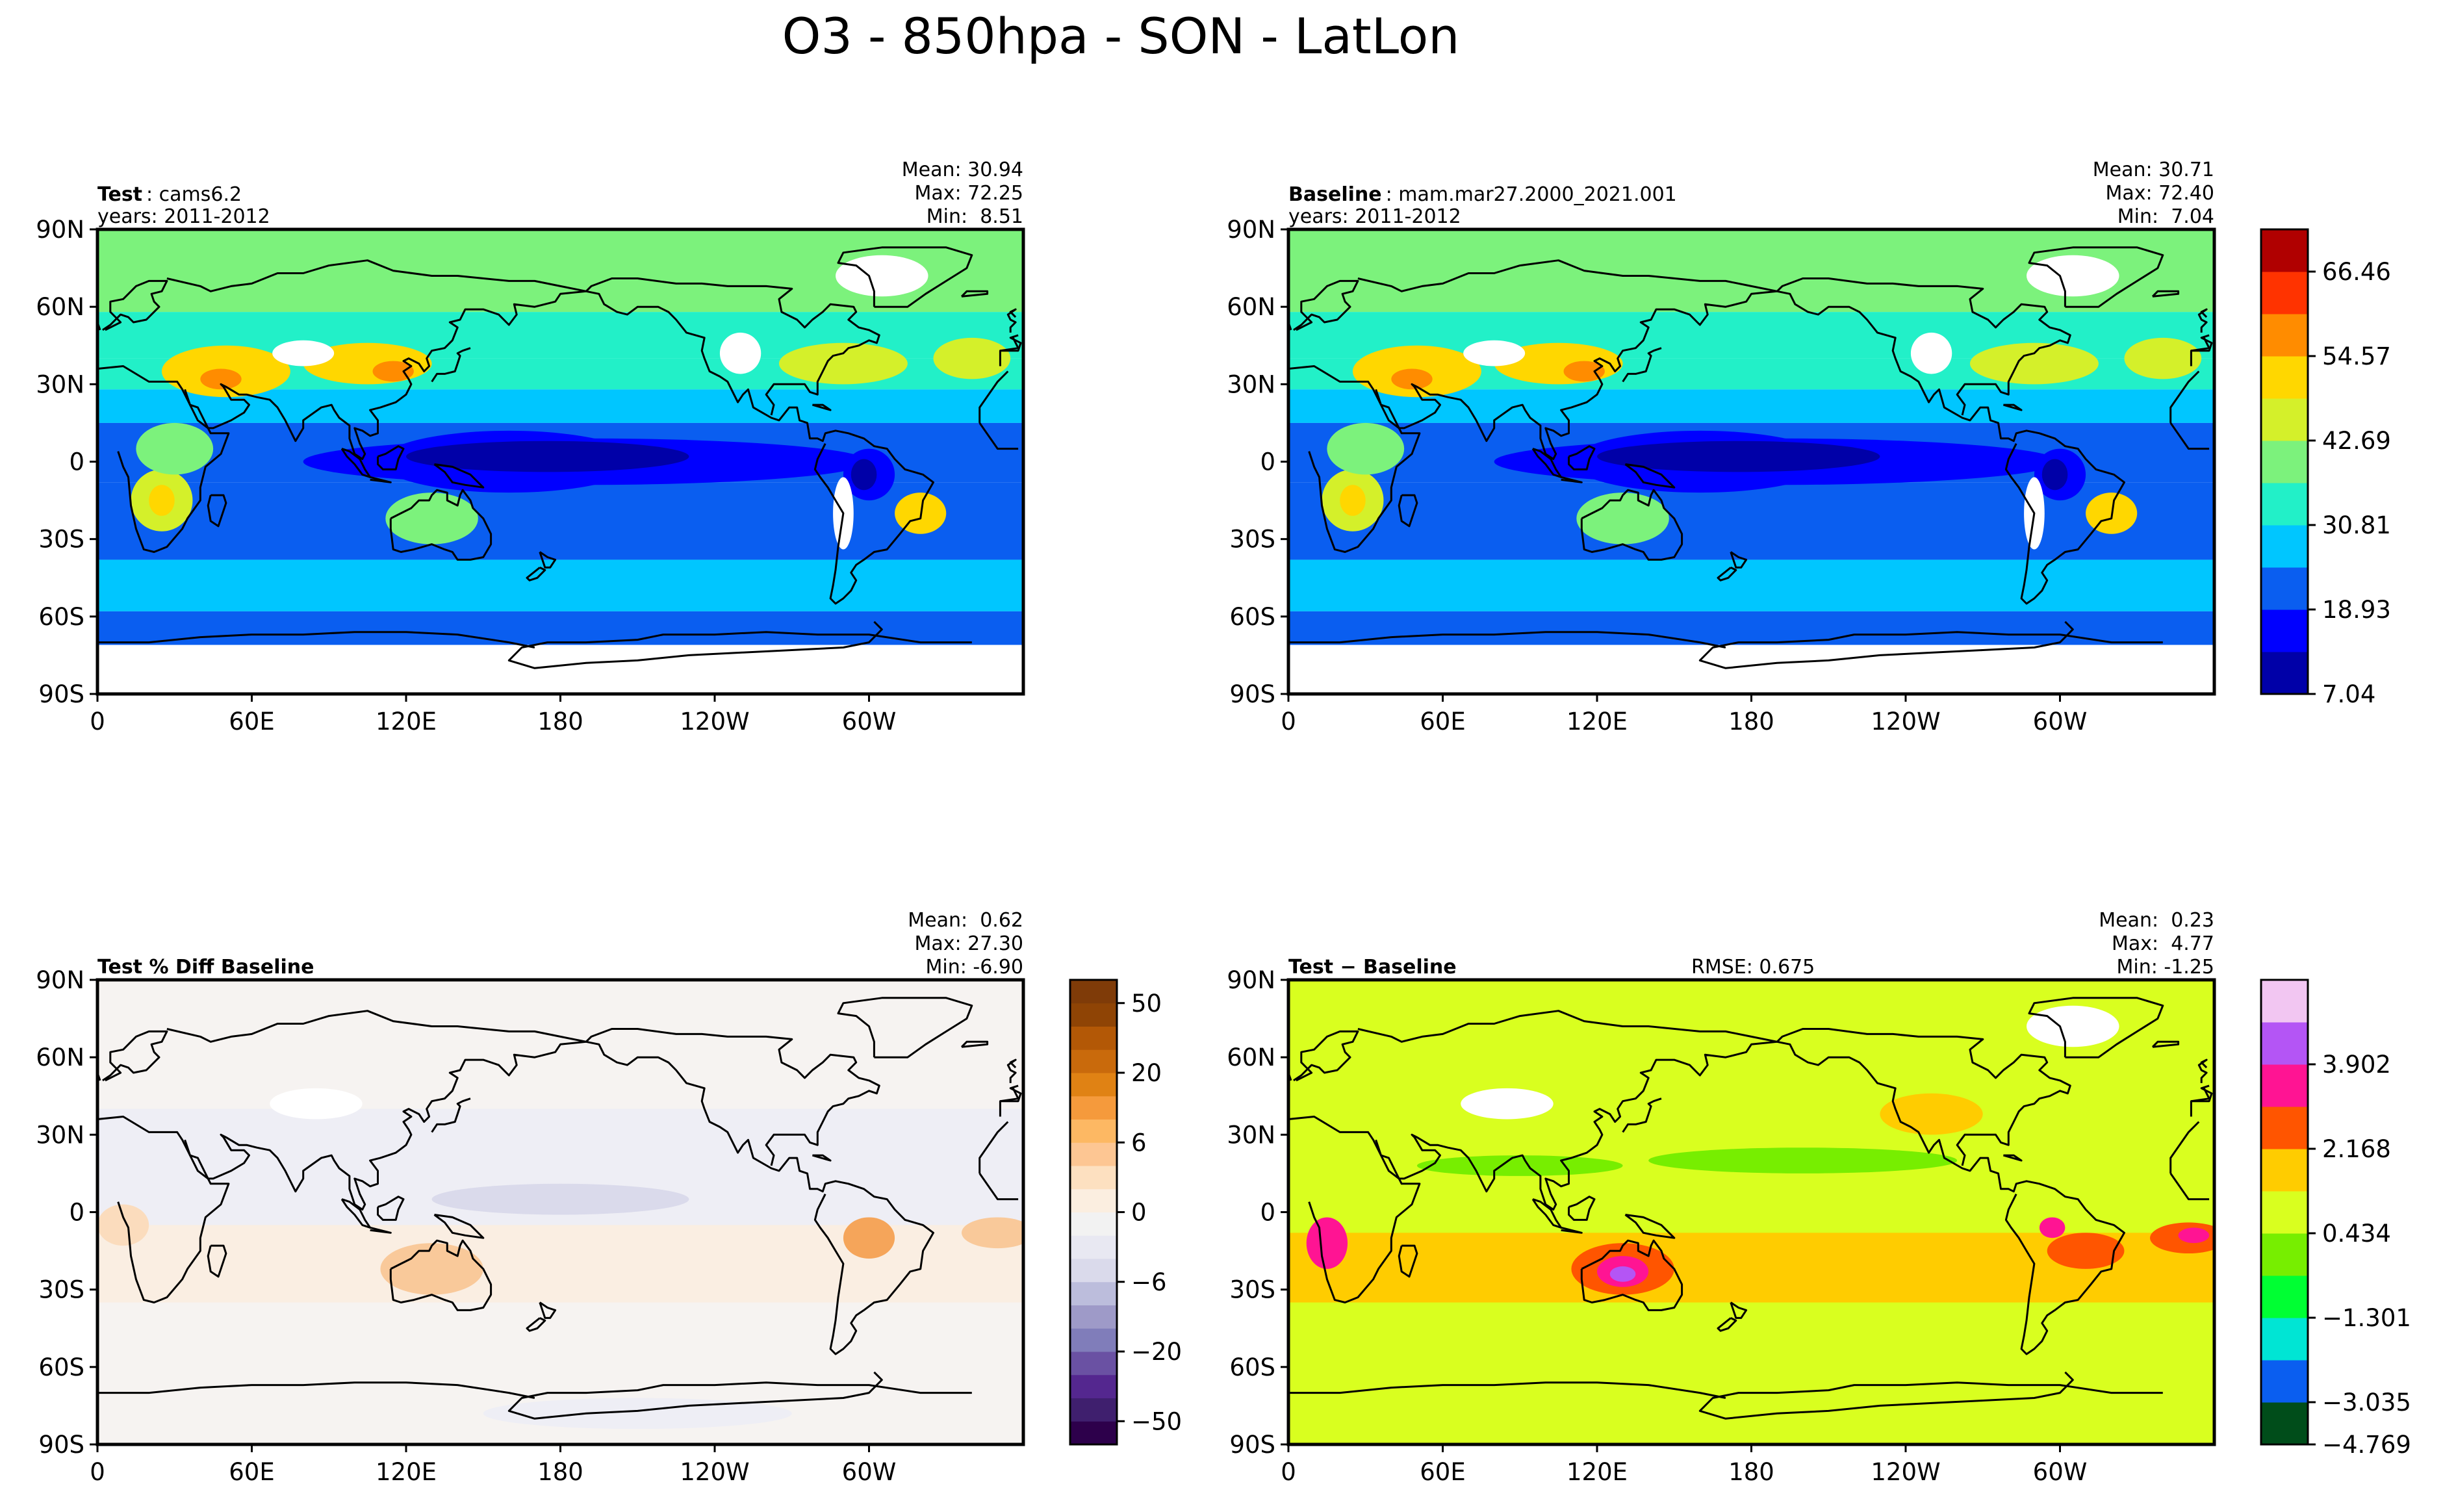 This screenshot has width=2443, height=1512. Describe the element at coordinates (169, 194) in the screenshot. I see `panel-label: Test: cams6.2` at that location.